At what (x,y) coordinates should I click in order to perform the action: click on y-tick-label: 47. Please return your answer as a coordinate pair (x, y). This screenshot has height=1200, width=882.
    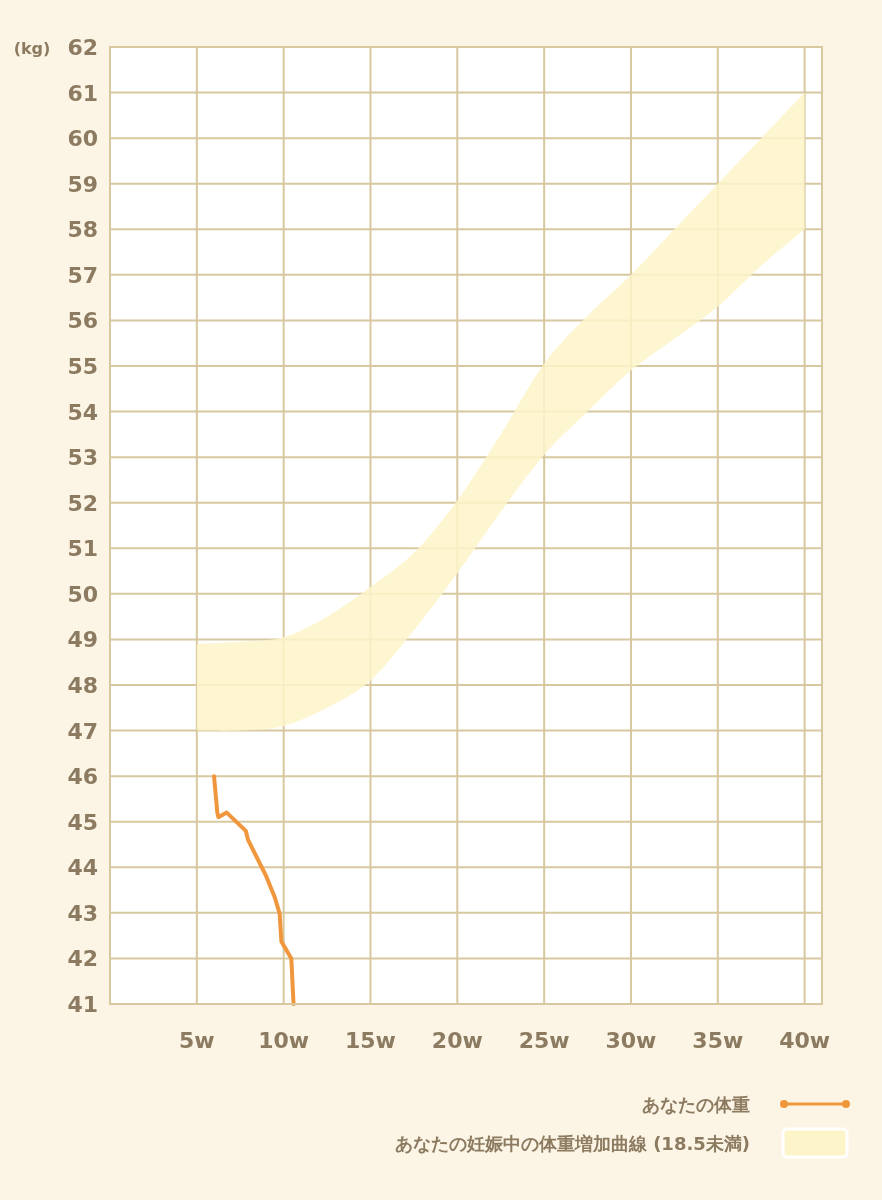
    Looking at the image, I should click on (82, 731).